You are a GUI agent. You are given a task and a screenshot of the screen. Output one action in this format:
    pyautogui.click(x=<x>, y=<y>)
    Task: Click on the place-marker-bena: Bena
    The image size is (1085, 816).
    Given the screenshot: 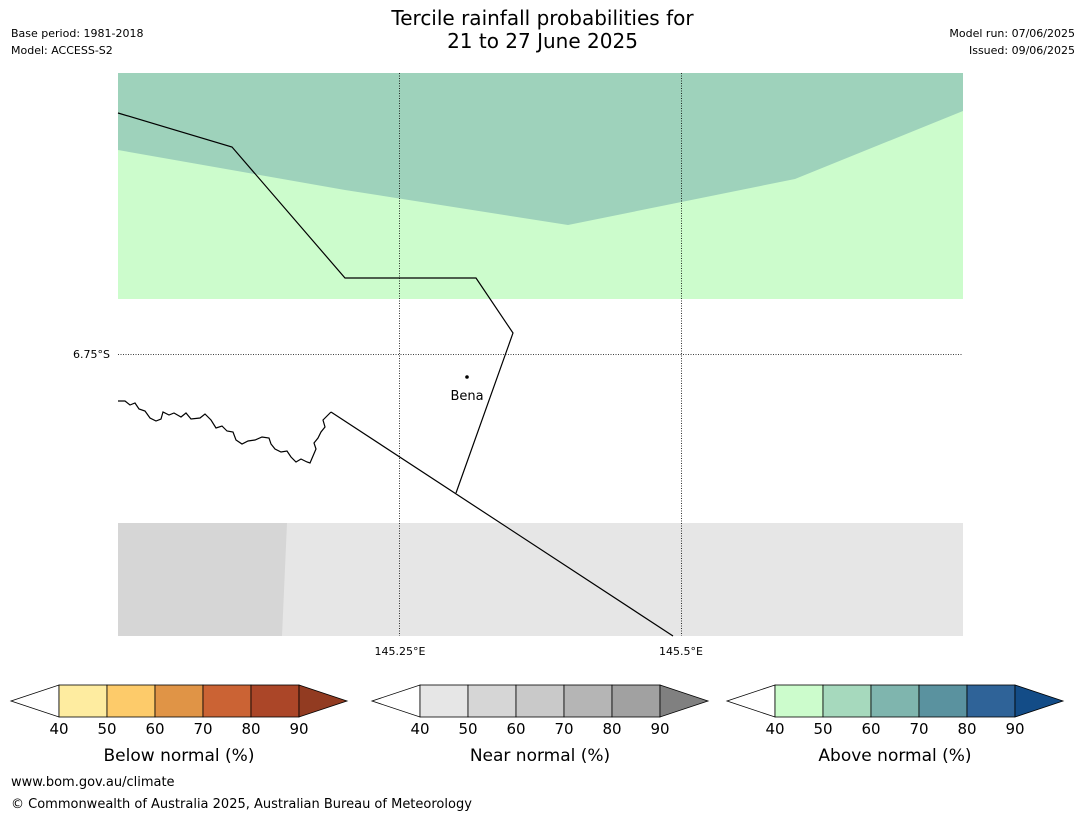 What is the action you would take?
    pyautogui.click(x=467, y=389)
    